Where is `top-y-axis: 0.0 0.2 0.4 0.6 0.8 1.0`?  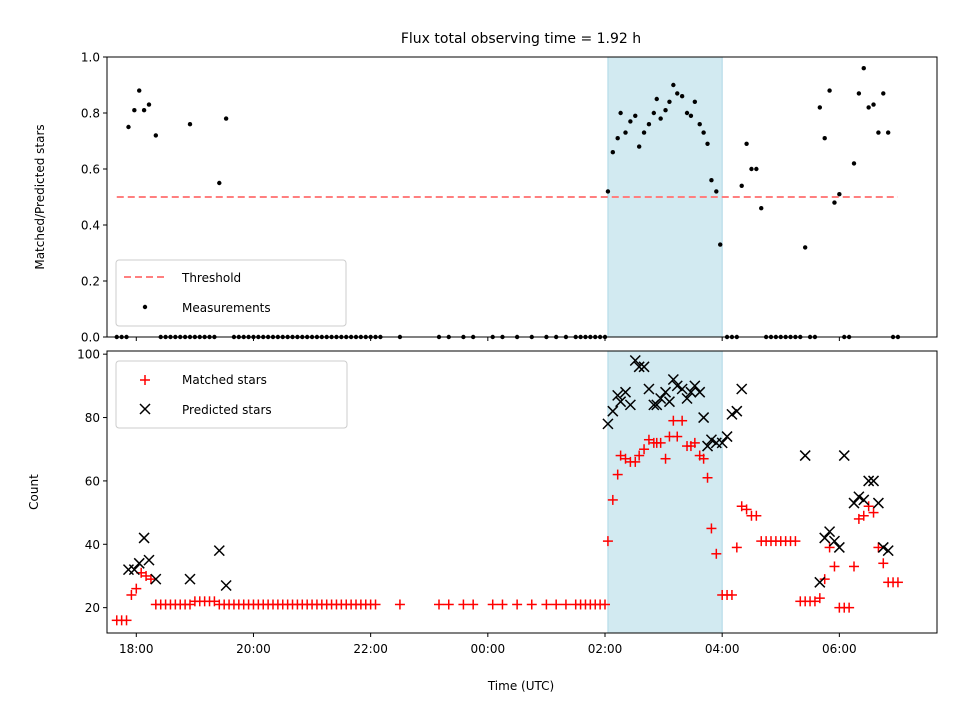
top-y-axis: 0.0 0.2 0.4 0.6 0.8 1.0 is located at coordinates (94, 198).